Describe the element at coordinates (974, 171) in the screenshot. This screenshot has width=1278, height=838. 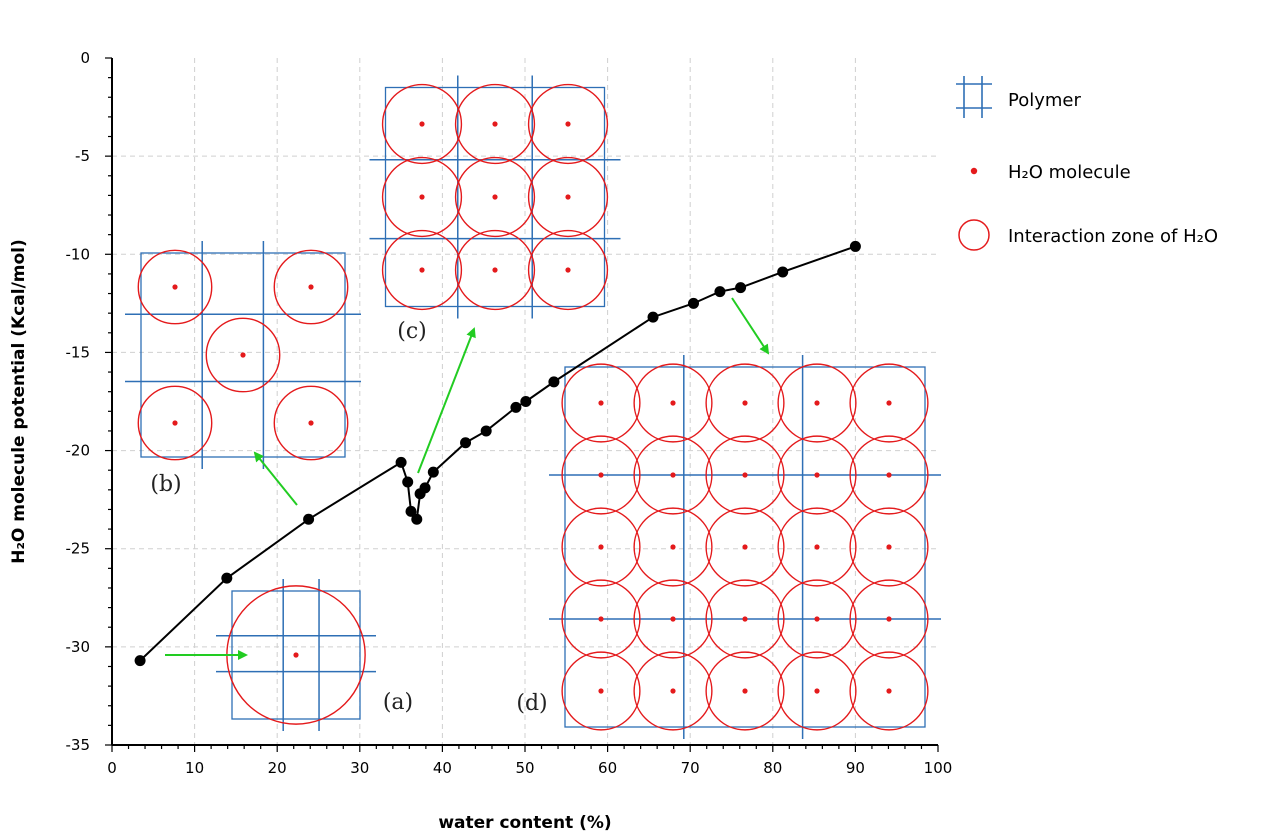
I see `dot-icon` at that location.